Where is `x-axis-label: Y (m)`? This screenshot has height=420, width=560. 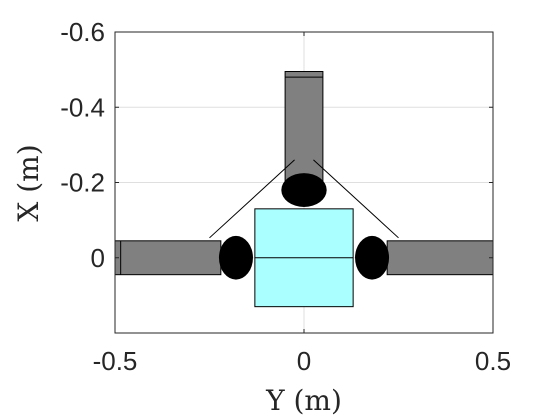
x-axis-label: Y (m) is located at coordinates (303, 400).